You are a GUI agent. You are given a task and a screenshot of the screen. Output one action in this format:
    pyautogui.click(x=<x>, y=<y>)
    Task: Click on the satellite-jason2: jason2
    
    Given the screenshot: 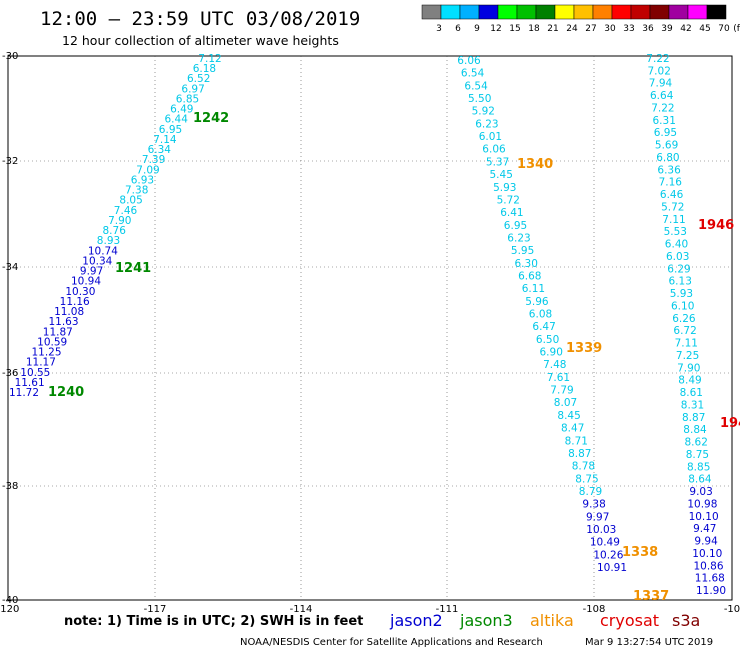 What is the action you would take?
    pyautogui.click(x=416, y=620)
    